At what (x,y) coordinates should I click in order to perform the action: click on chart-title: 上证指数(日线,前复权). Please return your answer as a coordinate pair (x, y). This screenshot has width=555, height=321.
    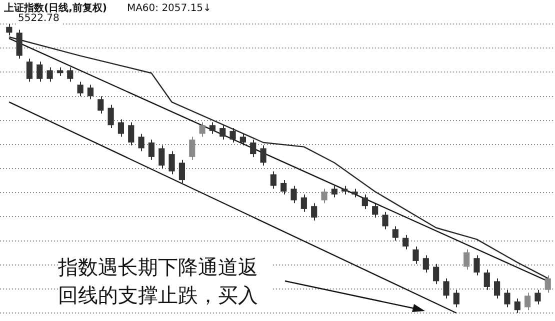
    Looking at the image, I should click on (55, 8).